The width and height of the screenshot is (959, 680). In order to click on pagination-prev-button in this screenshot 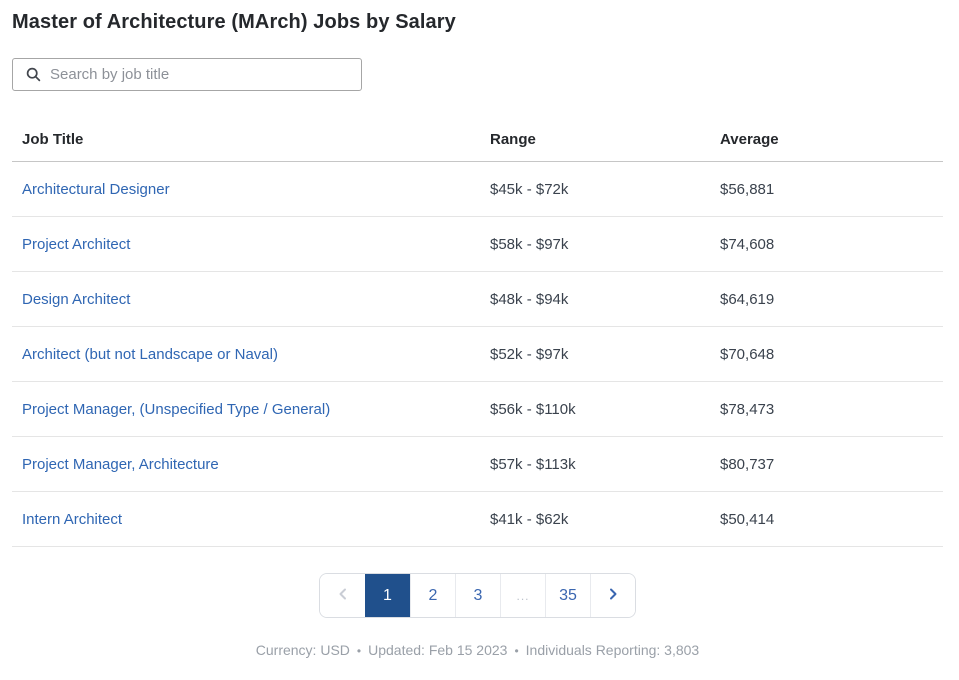, I will do `click(342, 595)`.